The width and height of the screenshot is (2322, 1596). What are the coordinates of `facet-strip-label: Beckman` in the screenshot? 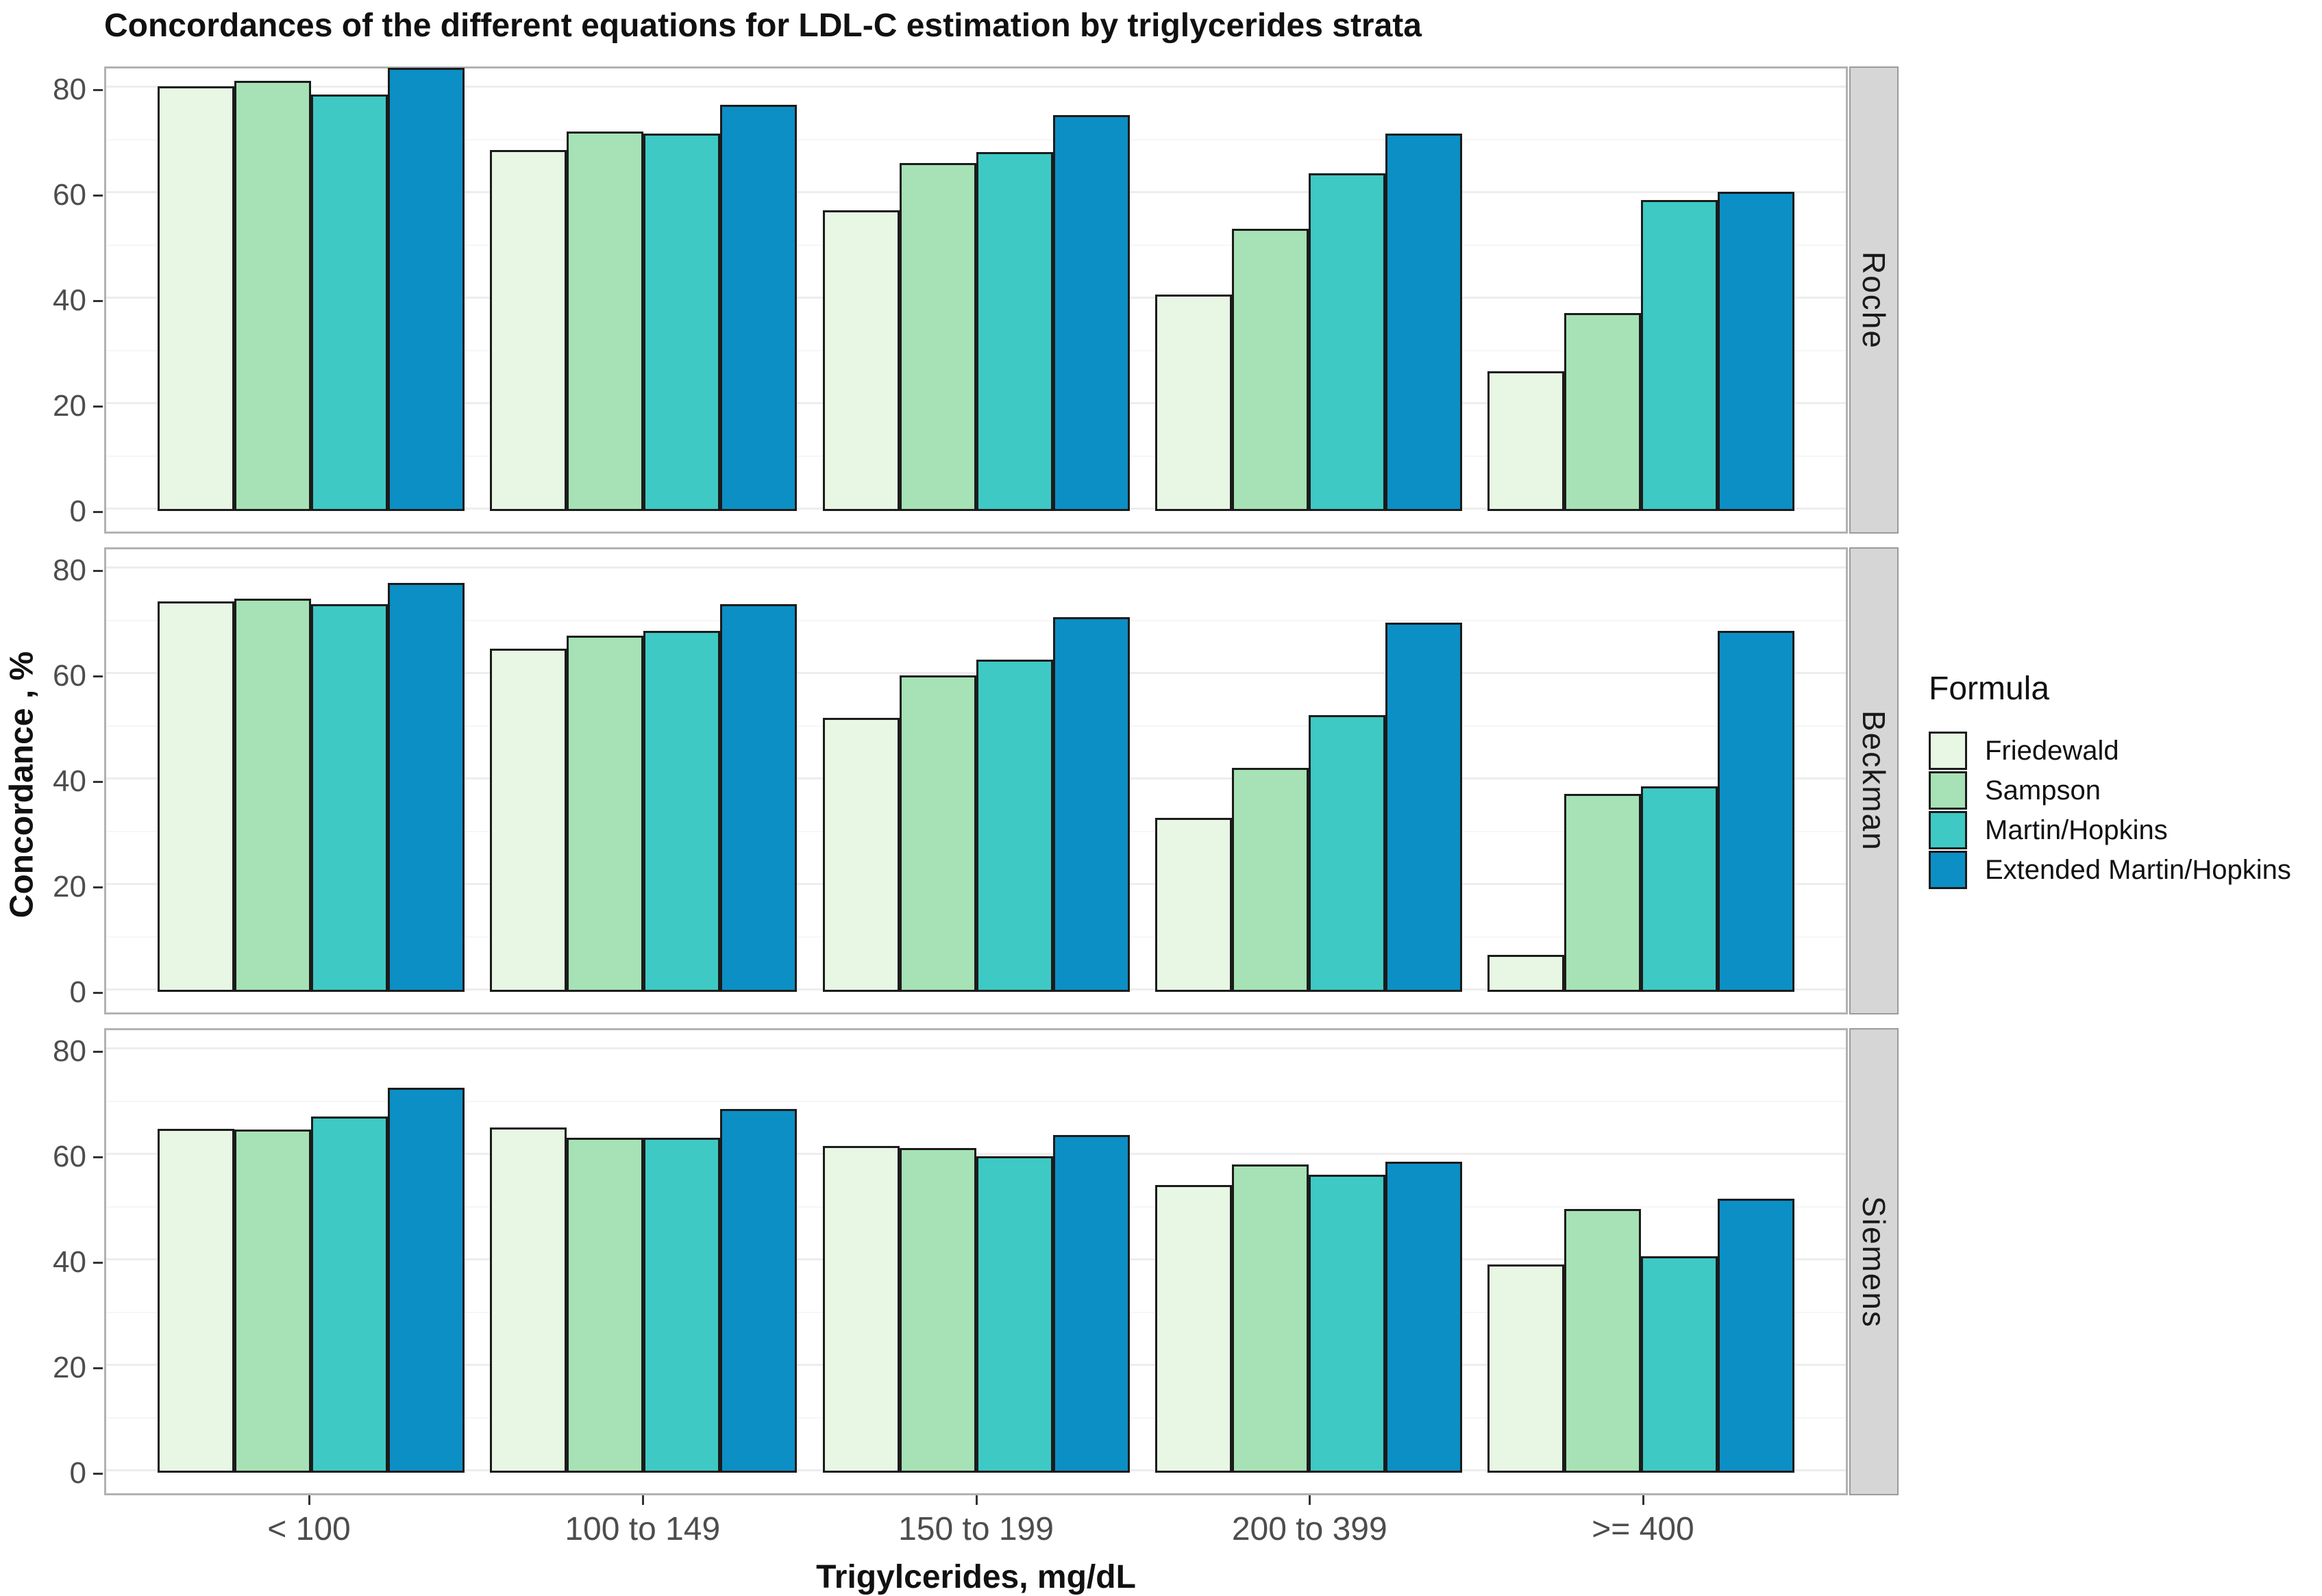 It's located at (1874, 780).